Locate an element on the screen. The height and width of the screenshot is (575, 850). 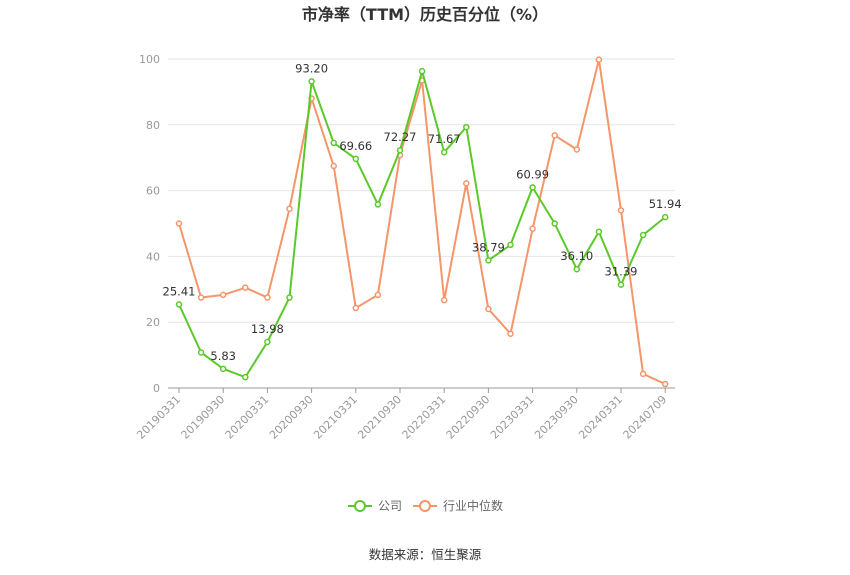
legend-item-industry-median: 行业中位数 is located at coordinates (458, 505).